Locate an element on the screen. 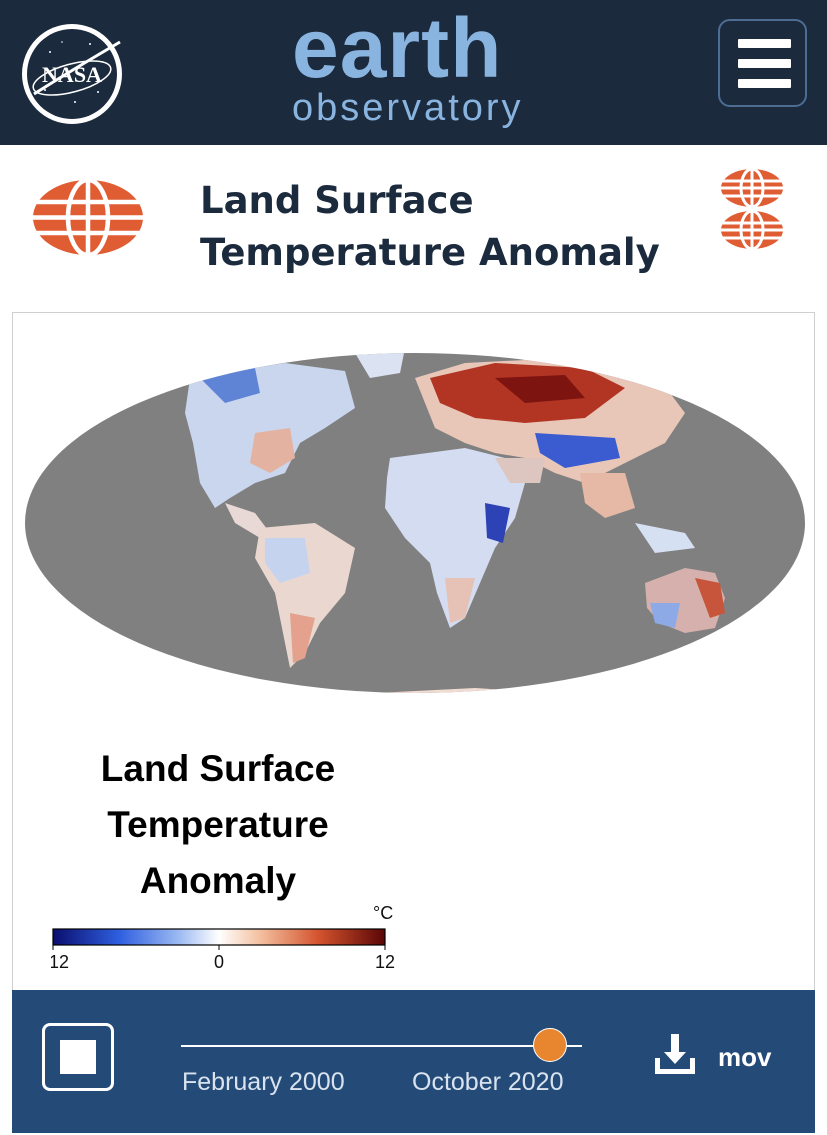  legend-mid-label: 0 is located at coordinates (219, 962).